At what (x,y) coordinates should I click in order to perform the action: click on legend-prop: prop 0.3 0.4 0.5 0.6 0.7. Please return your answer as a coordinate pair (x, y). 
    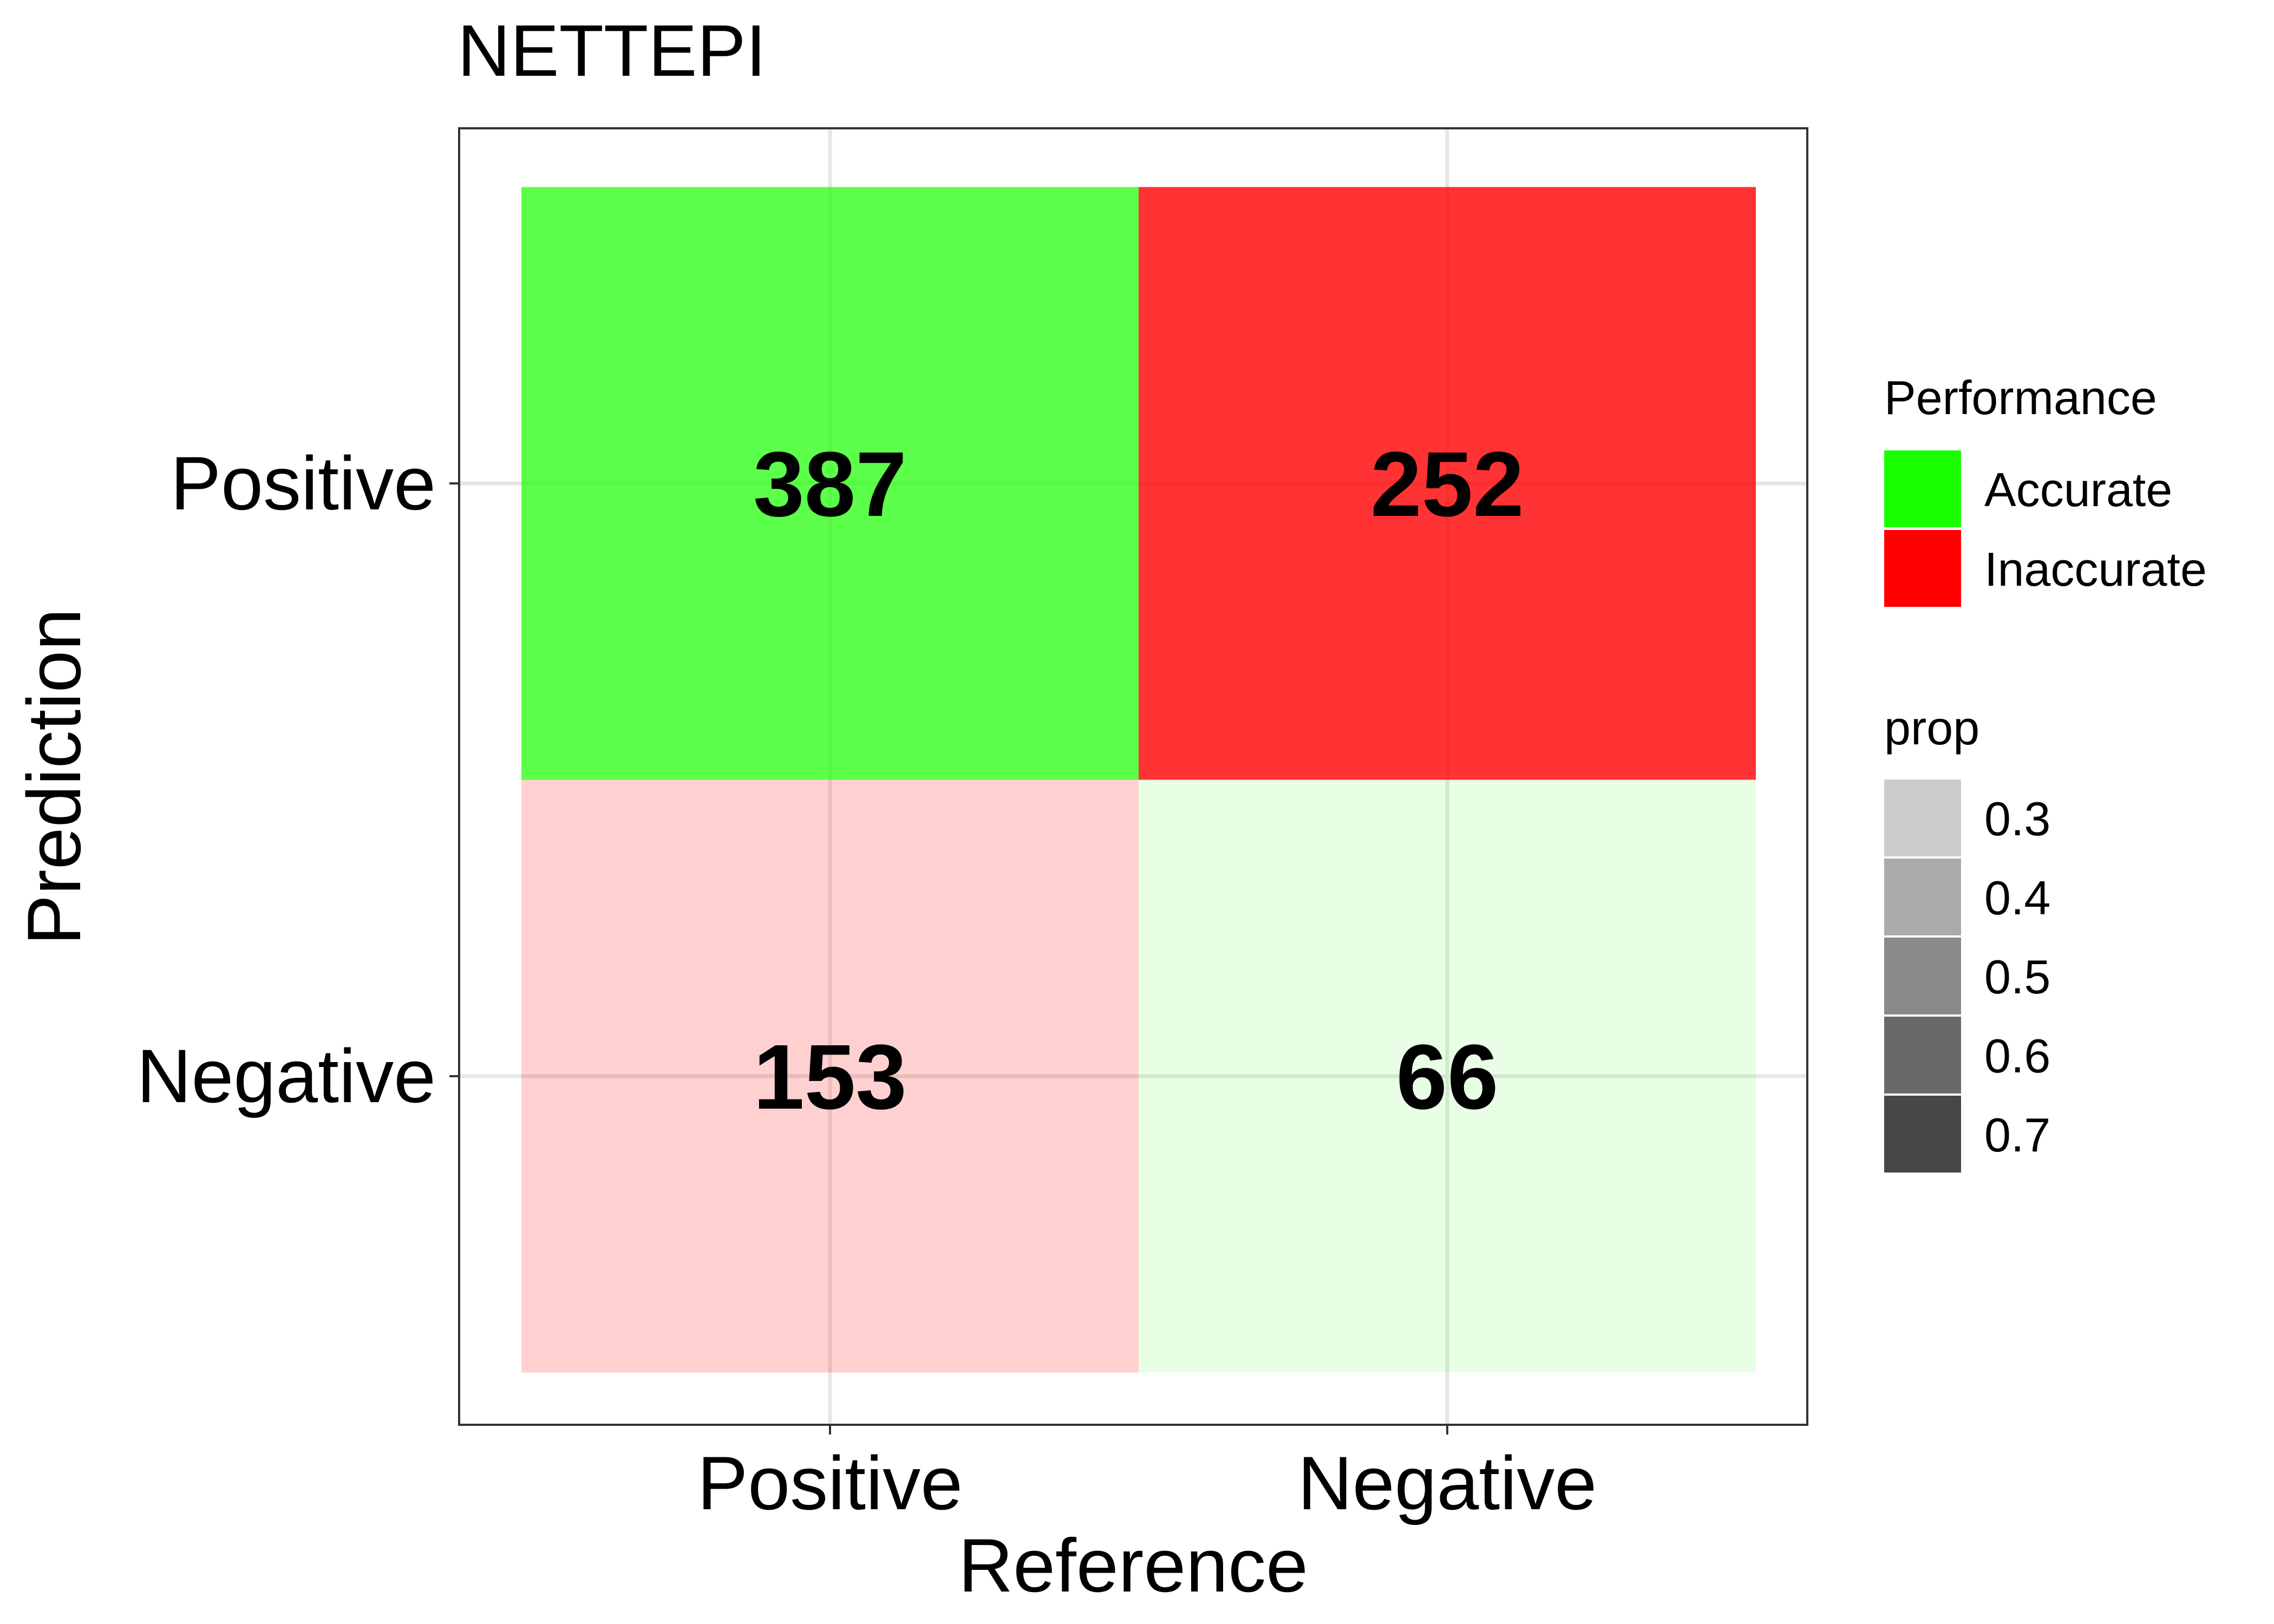
    Looking at the image, I should click on (1967, 937).